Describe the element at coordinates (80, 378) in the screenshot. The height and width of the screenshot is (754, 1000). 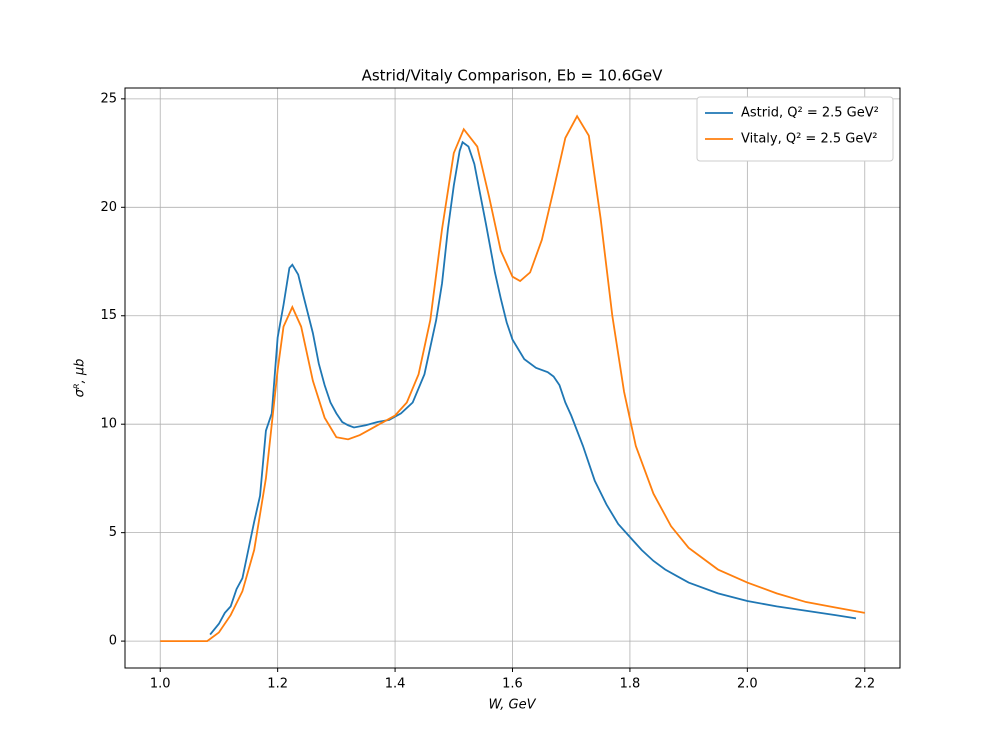
I see `y-axis-label: σᴿ, μb` at that location.